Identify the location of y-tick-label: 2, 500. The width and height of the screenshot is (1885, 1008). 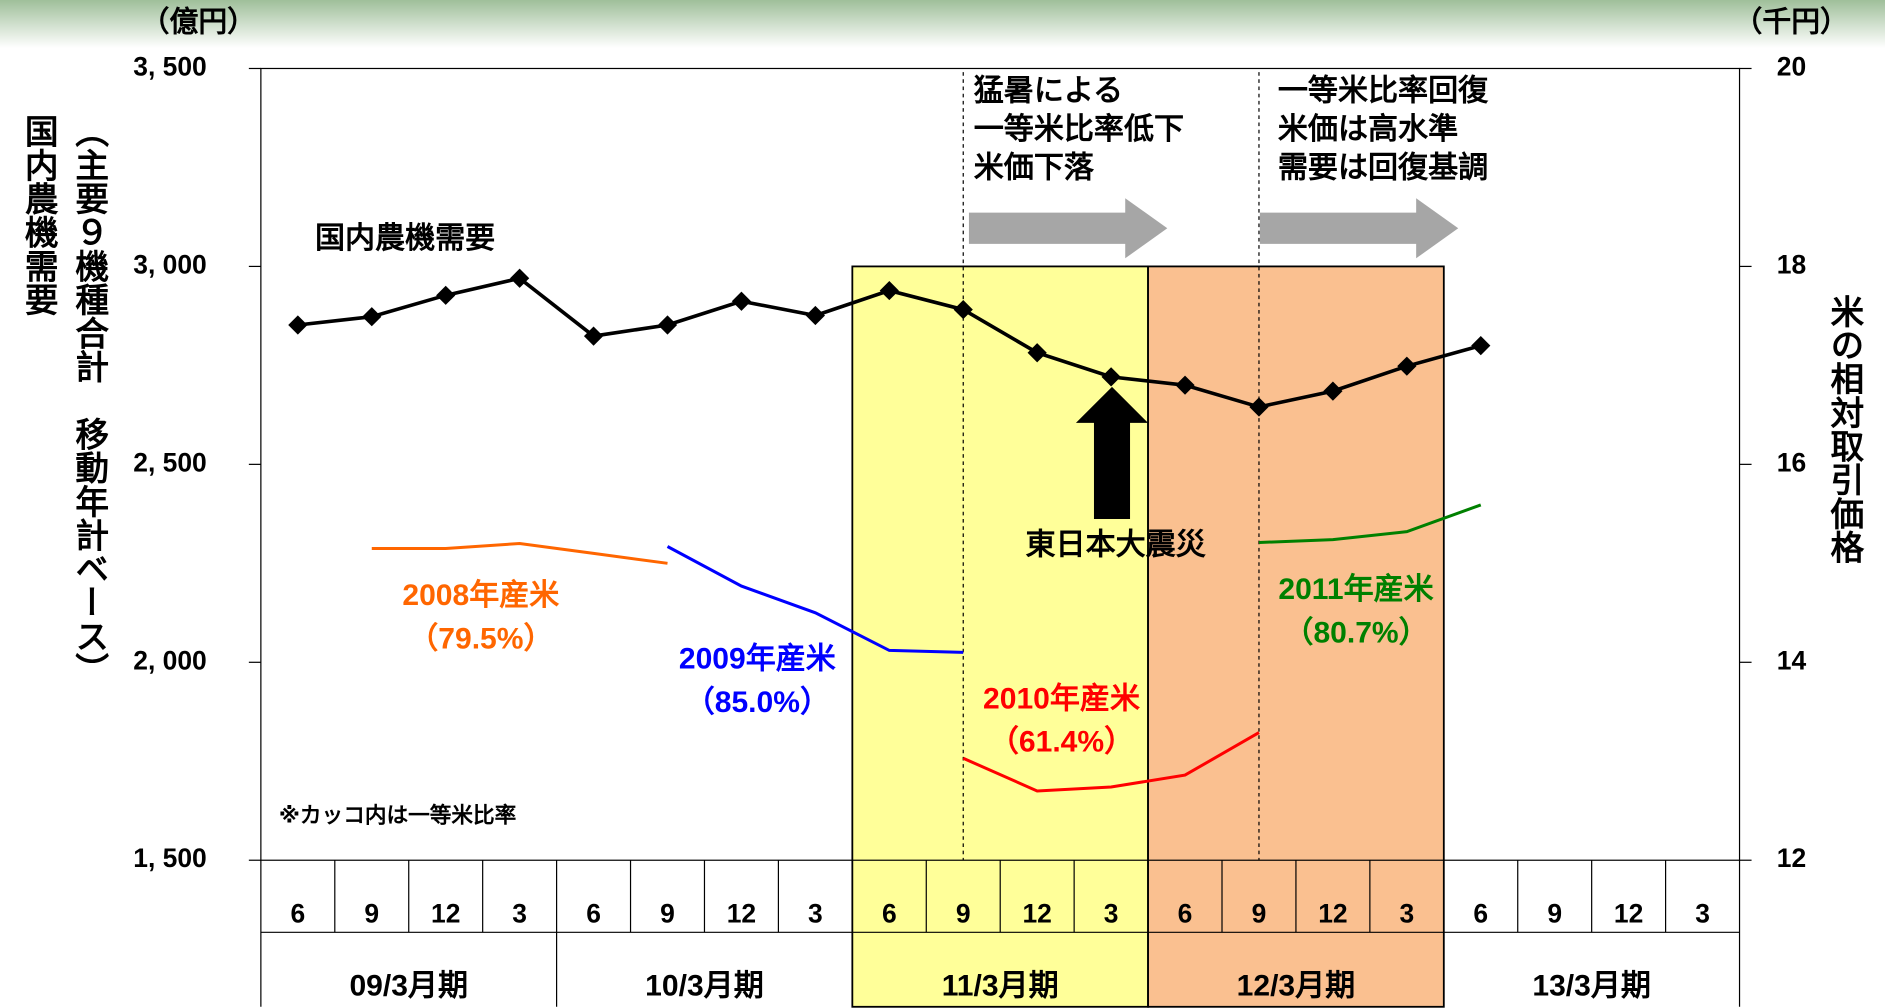
(169, 462).